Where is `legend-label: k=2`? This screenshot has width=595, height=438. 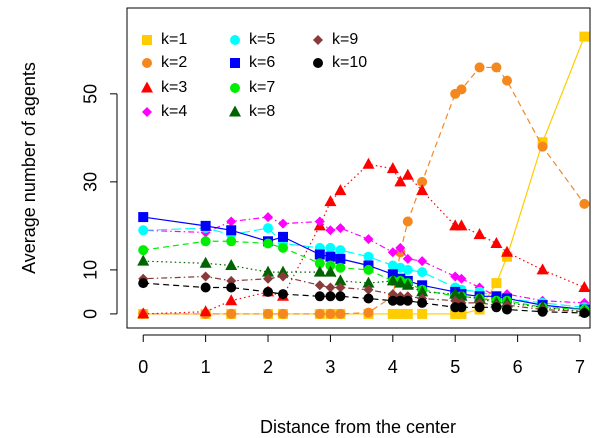
legend-label: k=2 is located at coordinates (174, 62).